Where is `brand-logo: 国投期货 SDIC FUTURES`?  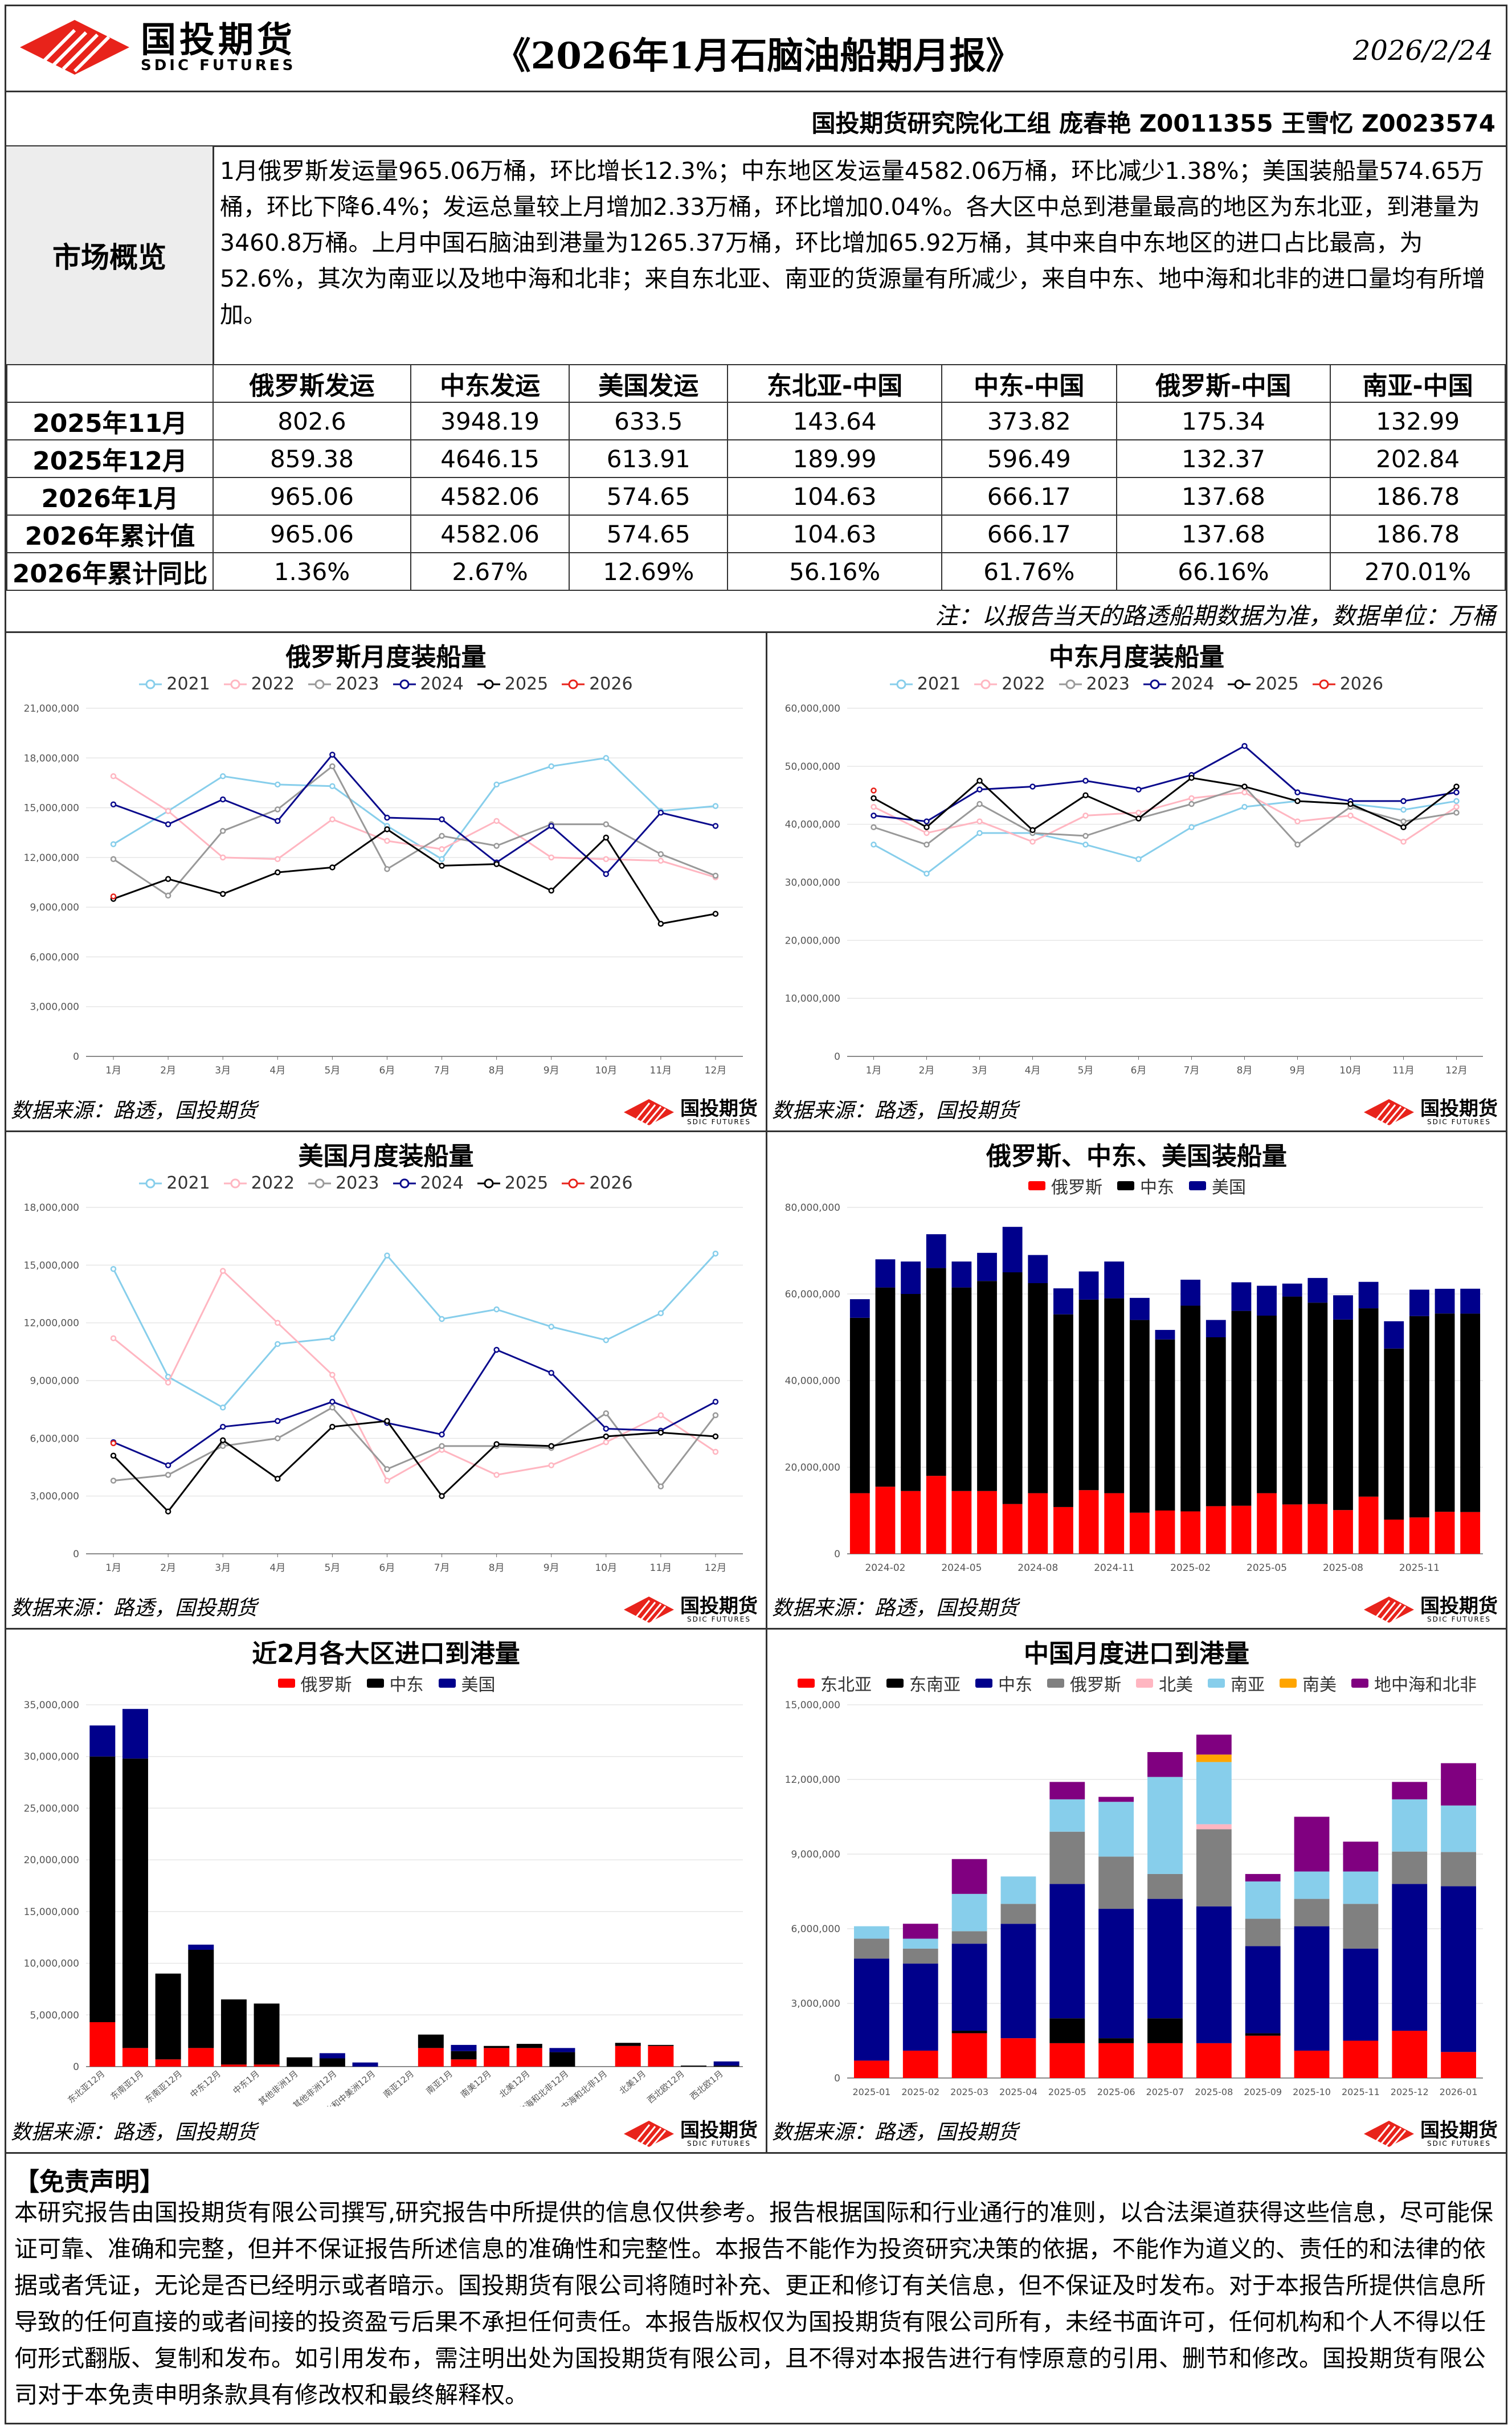
brand-logo: 国投期货 SDIC FUTURES is located at coordinates (157, 47).